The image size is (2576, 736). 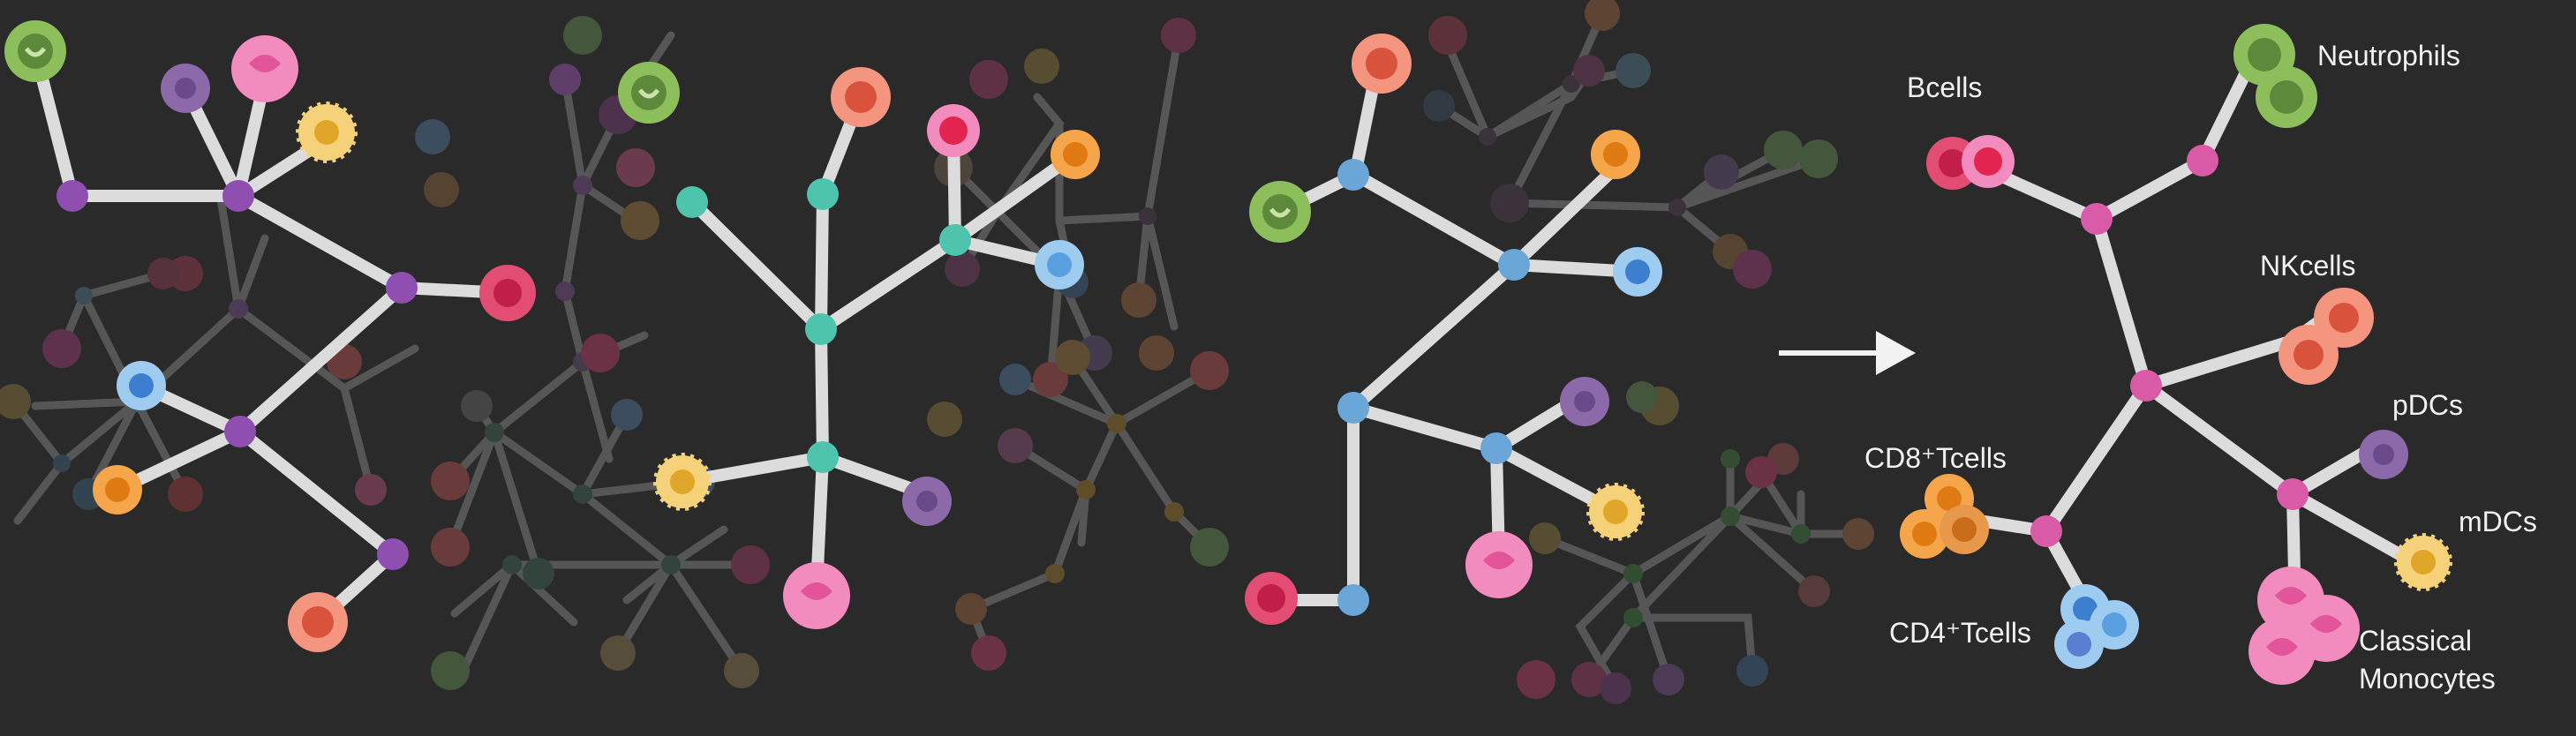 What do you see at coordinates (2096, 626) in the screenshot?
I see `cd4-tcells-icon` at bounding box center [2096, 626].